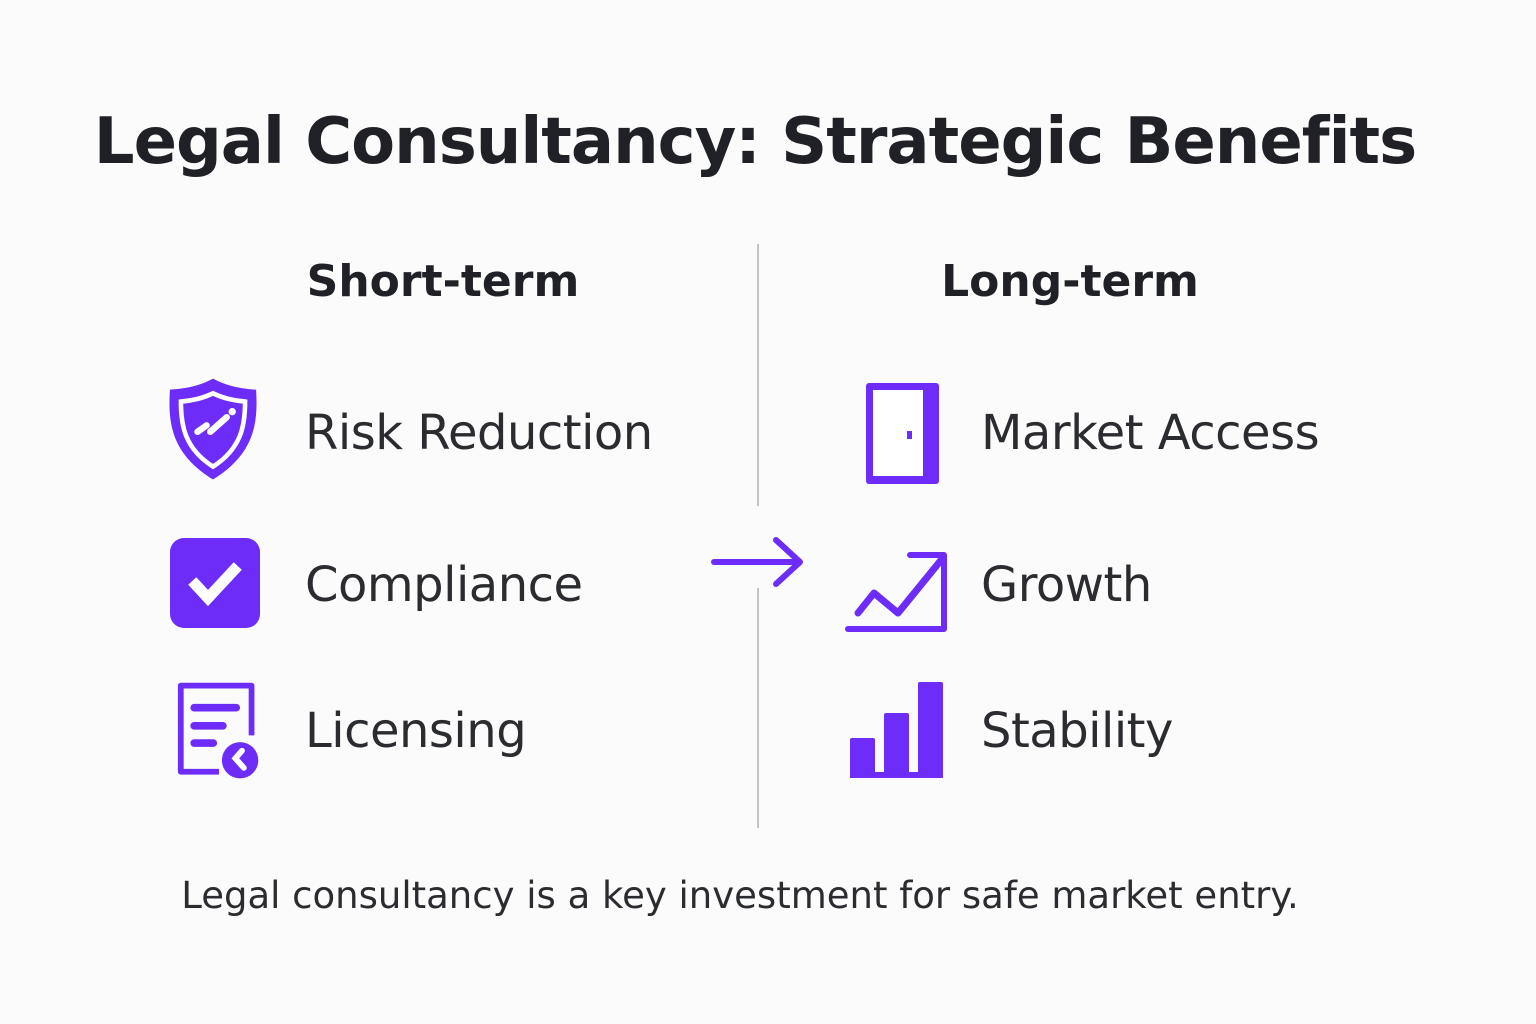 Image resolution: width=1536 pixels, height=1024 pixels. I want to click on trend-up-icon, so click(896, 592).